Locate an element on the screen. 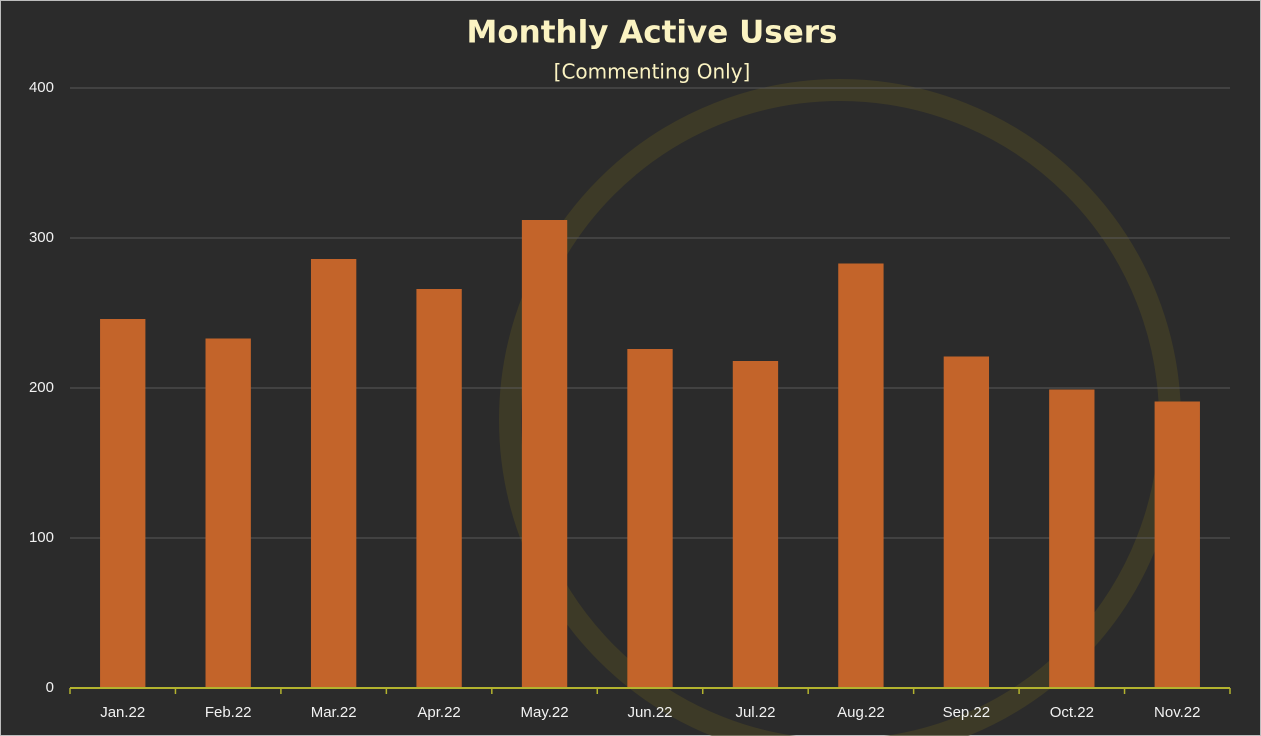 Image resolution: width=1261 pixels, height=736 pixels. x-tick-label: Jul.22 is located at coordinates (755, 712).